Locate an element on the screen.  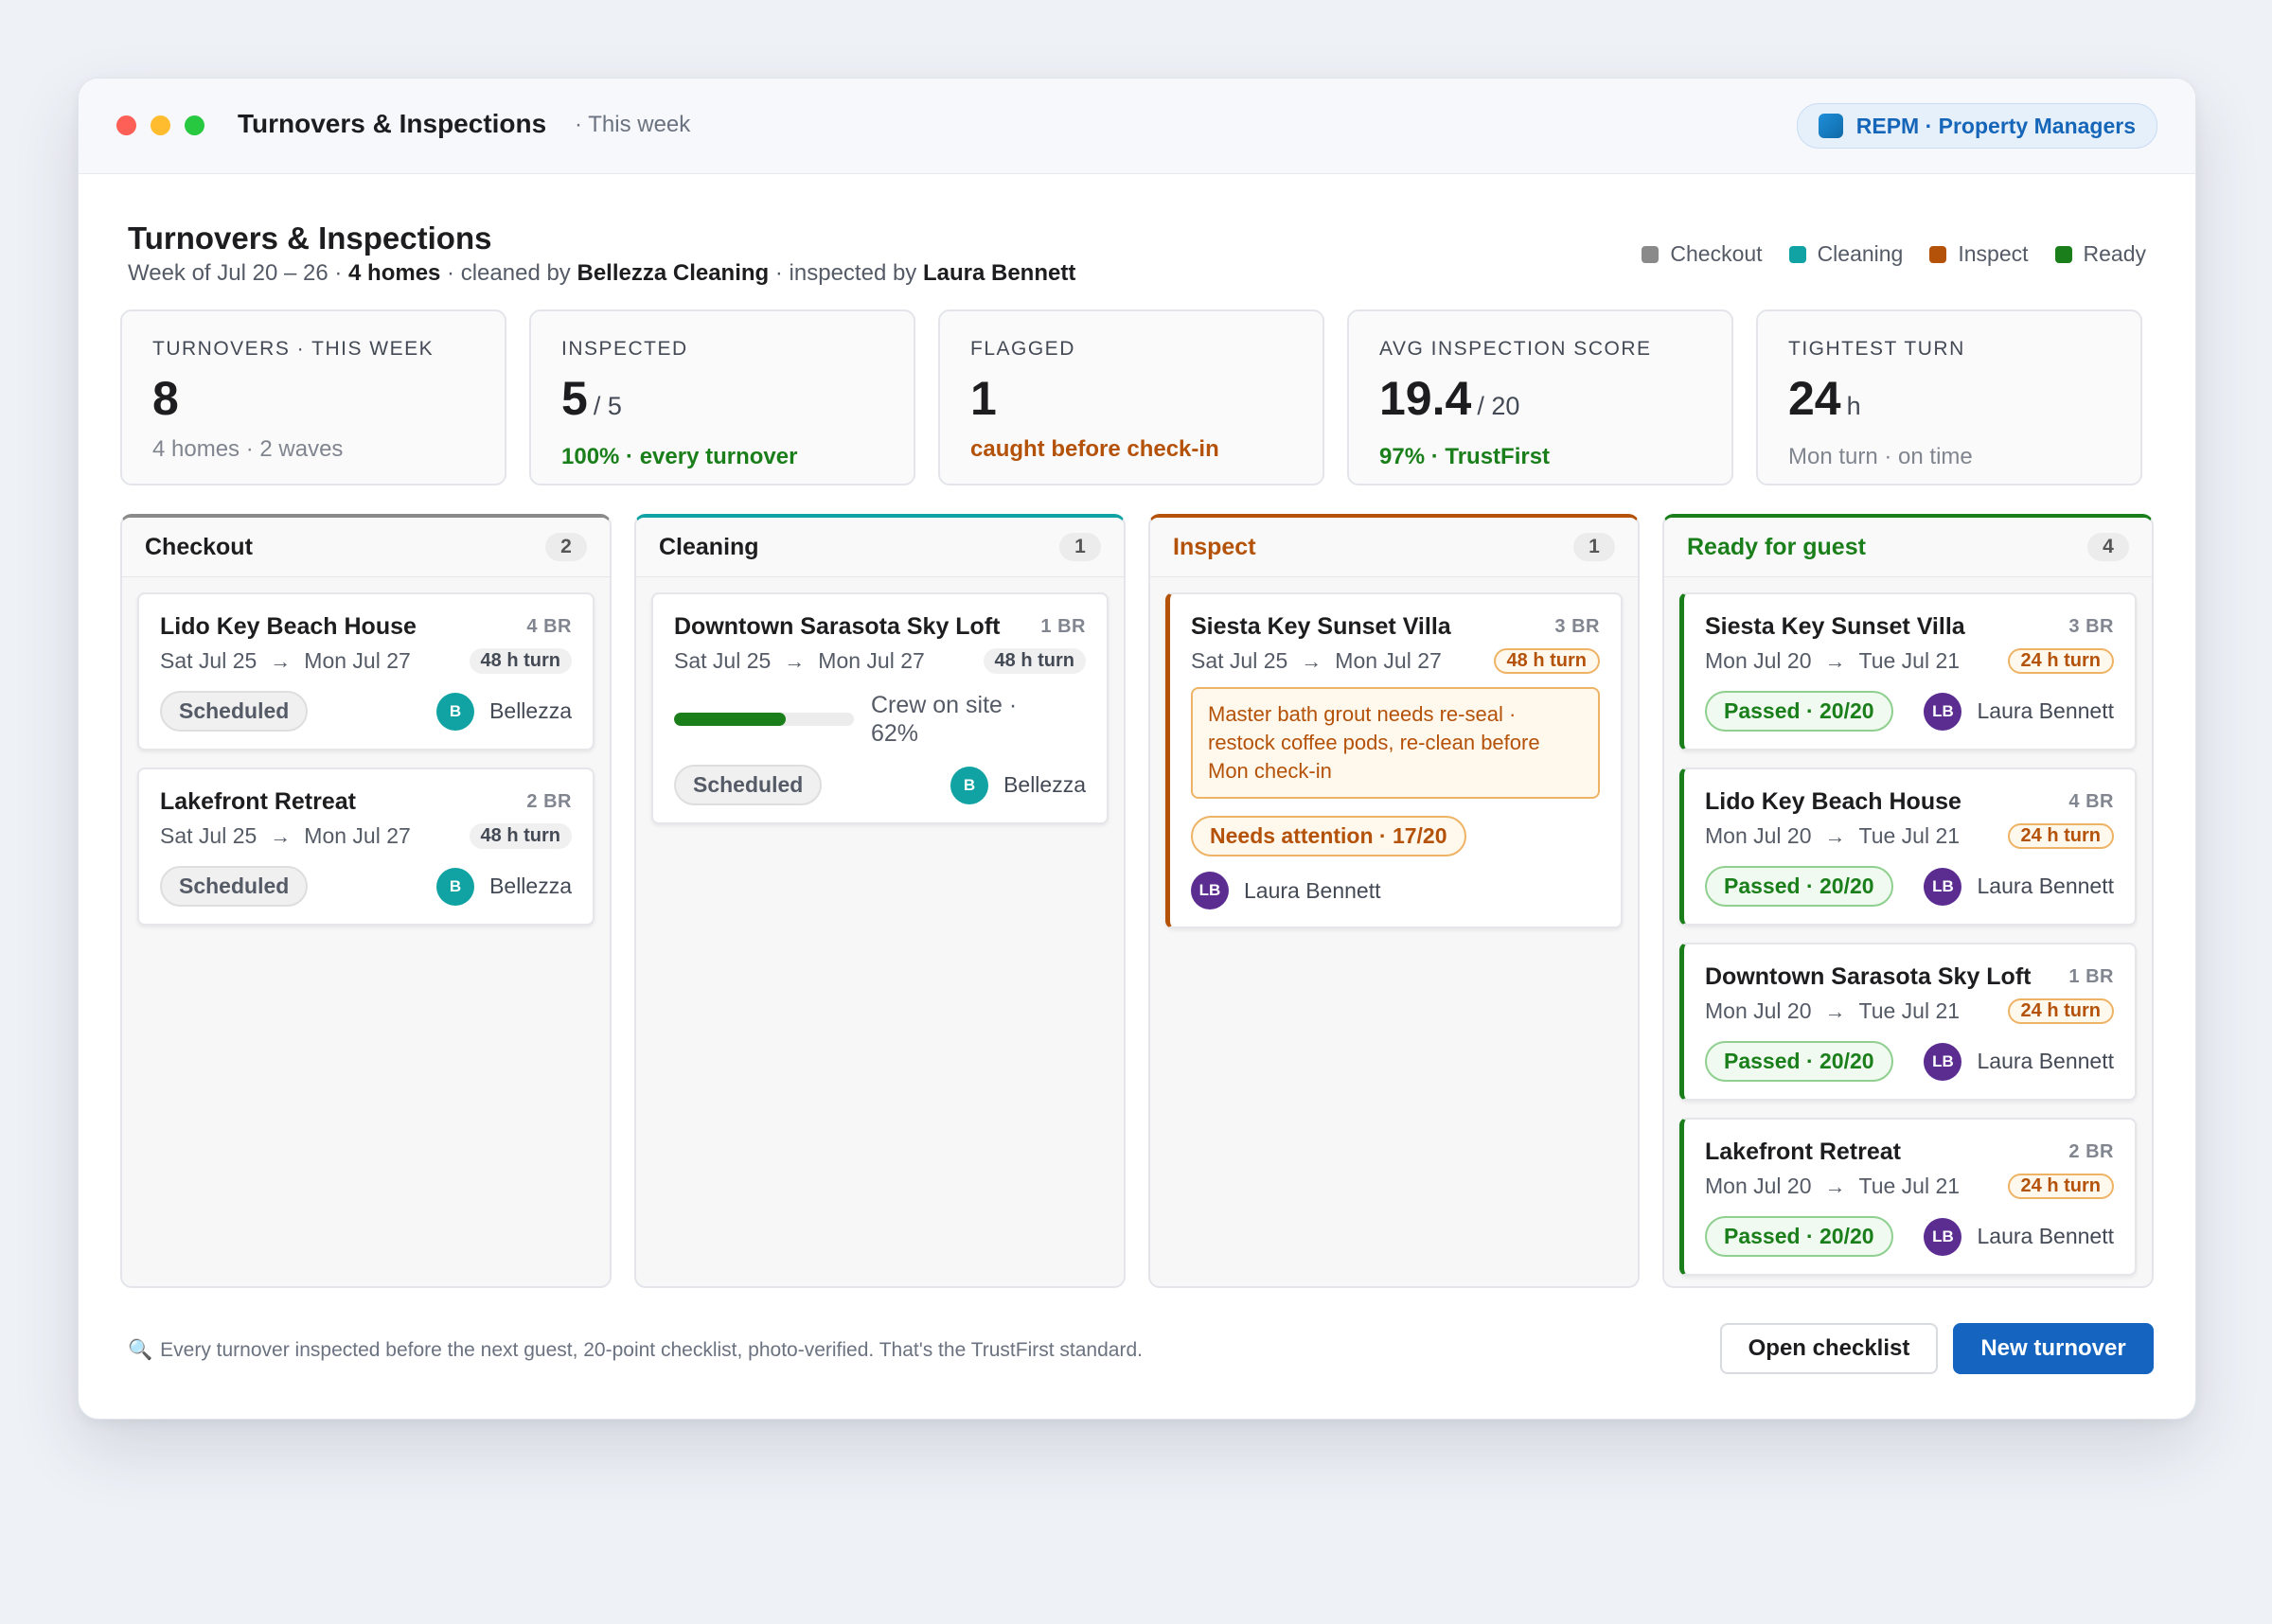
avatar: B is located at coordinates (455, 887).